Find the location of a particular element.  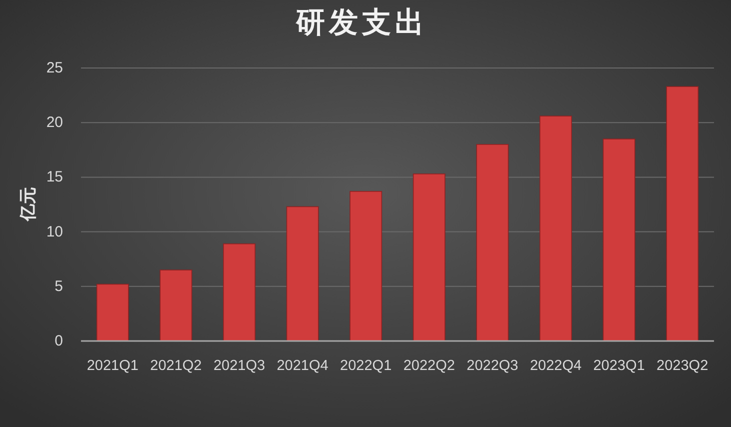

x-tick-label: 2021Q4 is located at coordinates (302, 366).